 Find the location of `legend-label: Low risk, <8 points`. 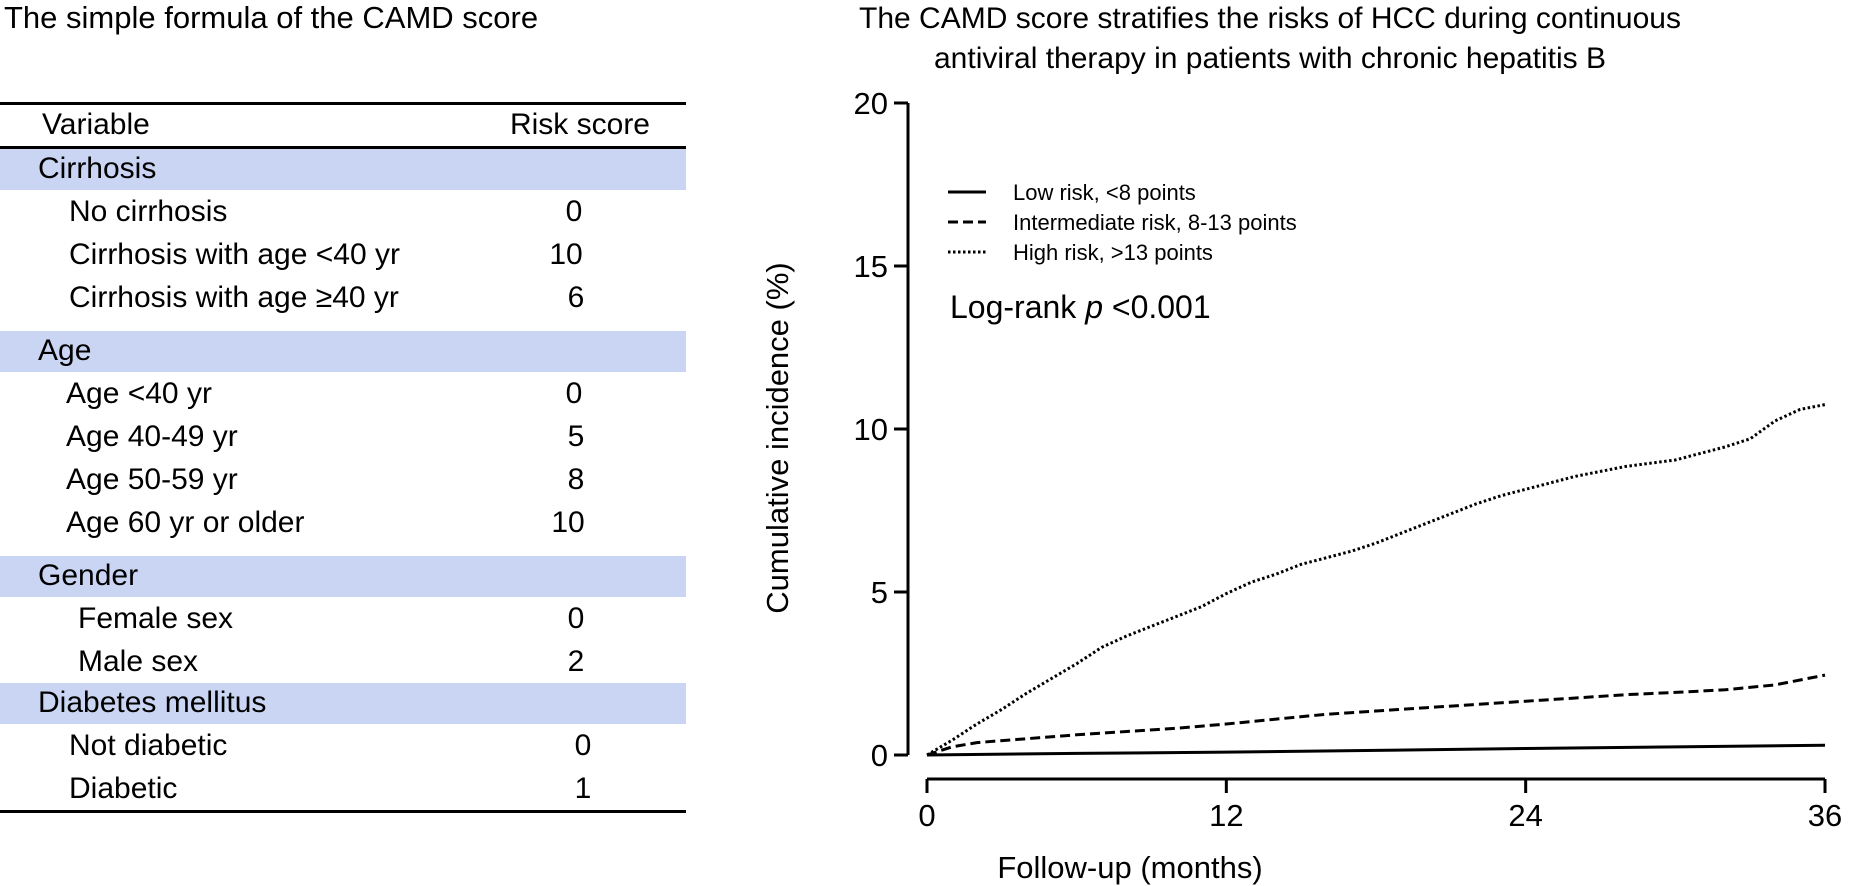

legend-label: Low risk, <8 points is located at coordinates (1104, 192).